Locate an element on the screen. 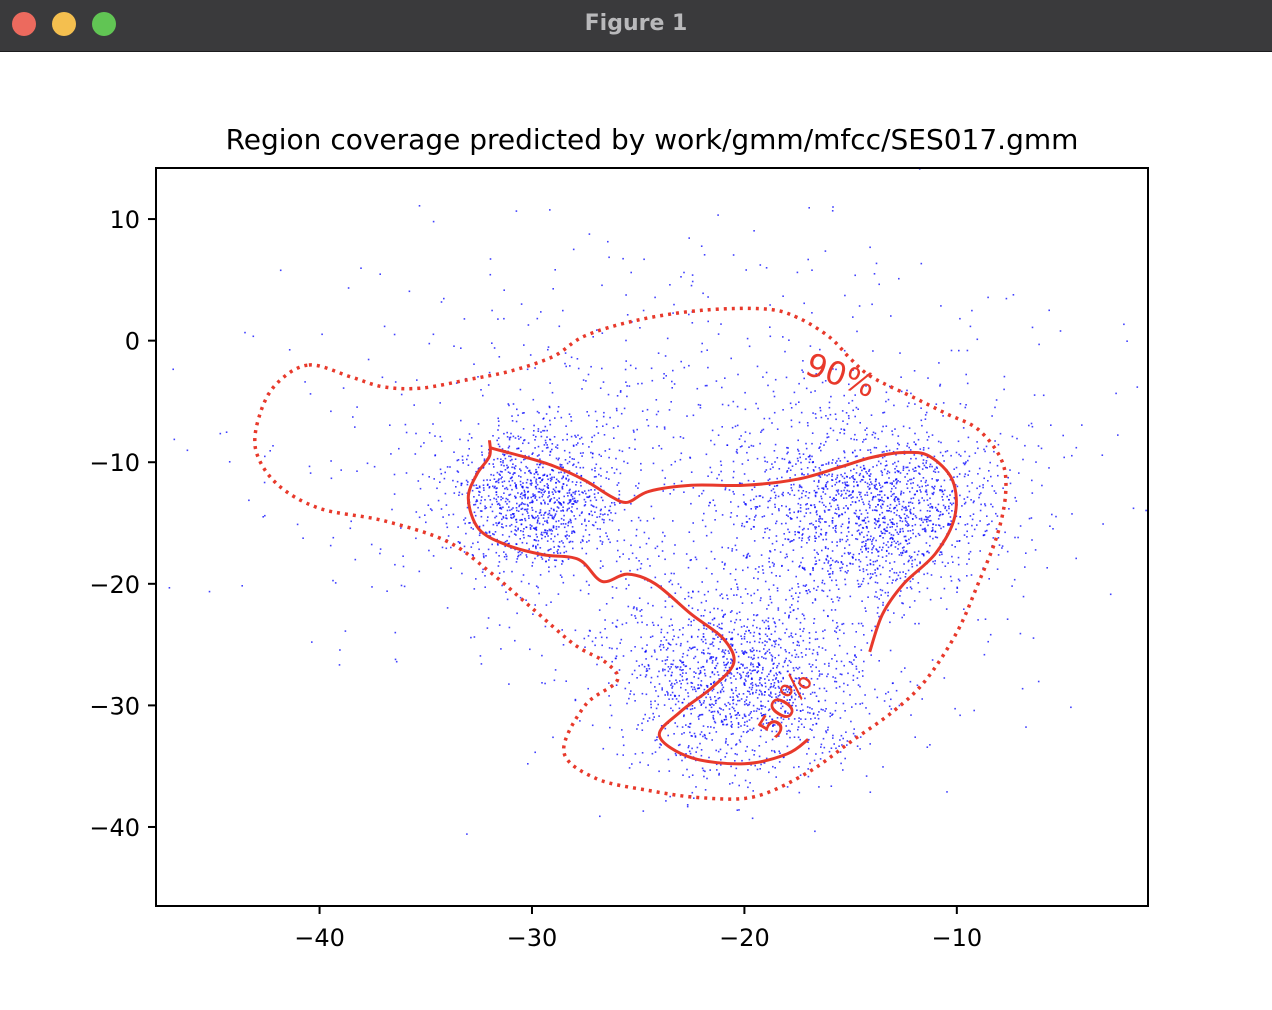 This screenshot has width=1272, height=1010. maximize-window-button is located at coordinates (104, 24).